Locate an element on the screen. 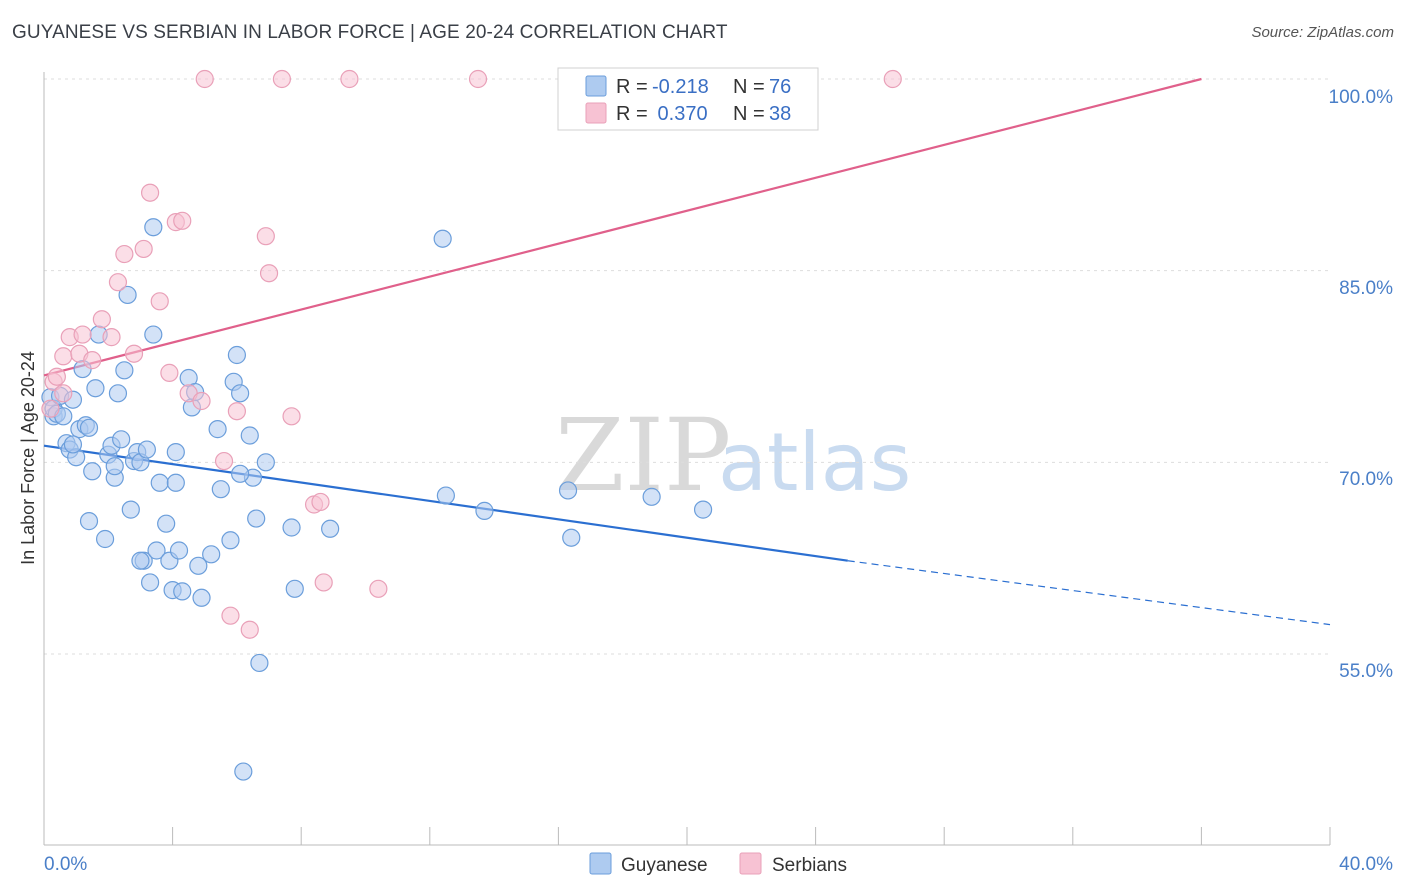  legend-r-value-guyanese: -0.218 is located at coordinates (680, 87).